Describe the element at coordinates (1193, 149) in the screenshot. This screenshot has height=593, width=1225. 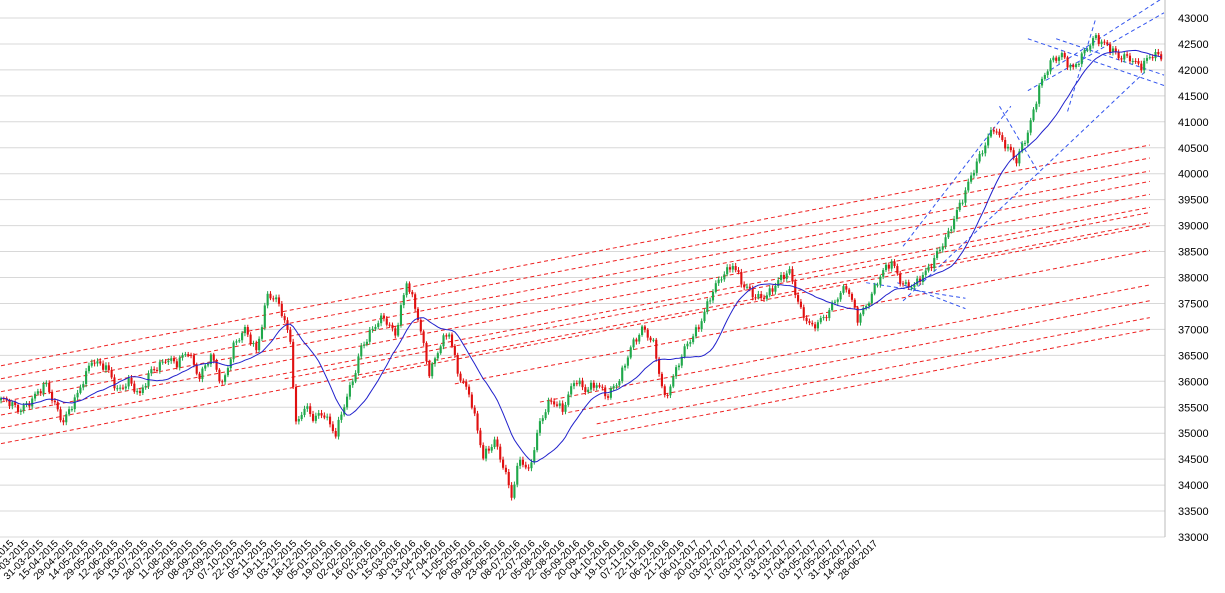
I see `y-tick-label: 40500` at that location.